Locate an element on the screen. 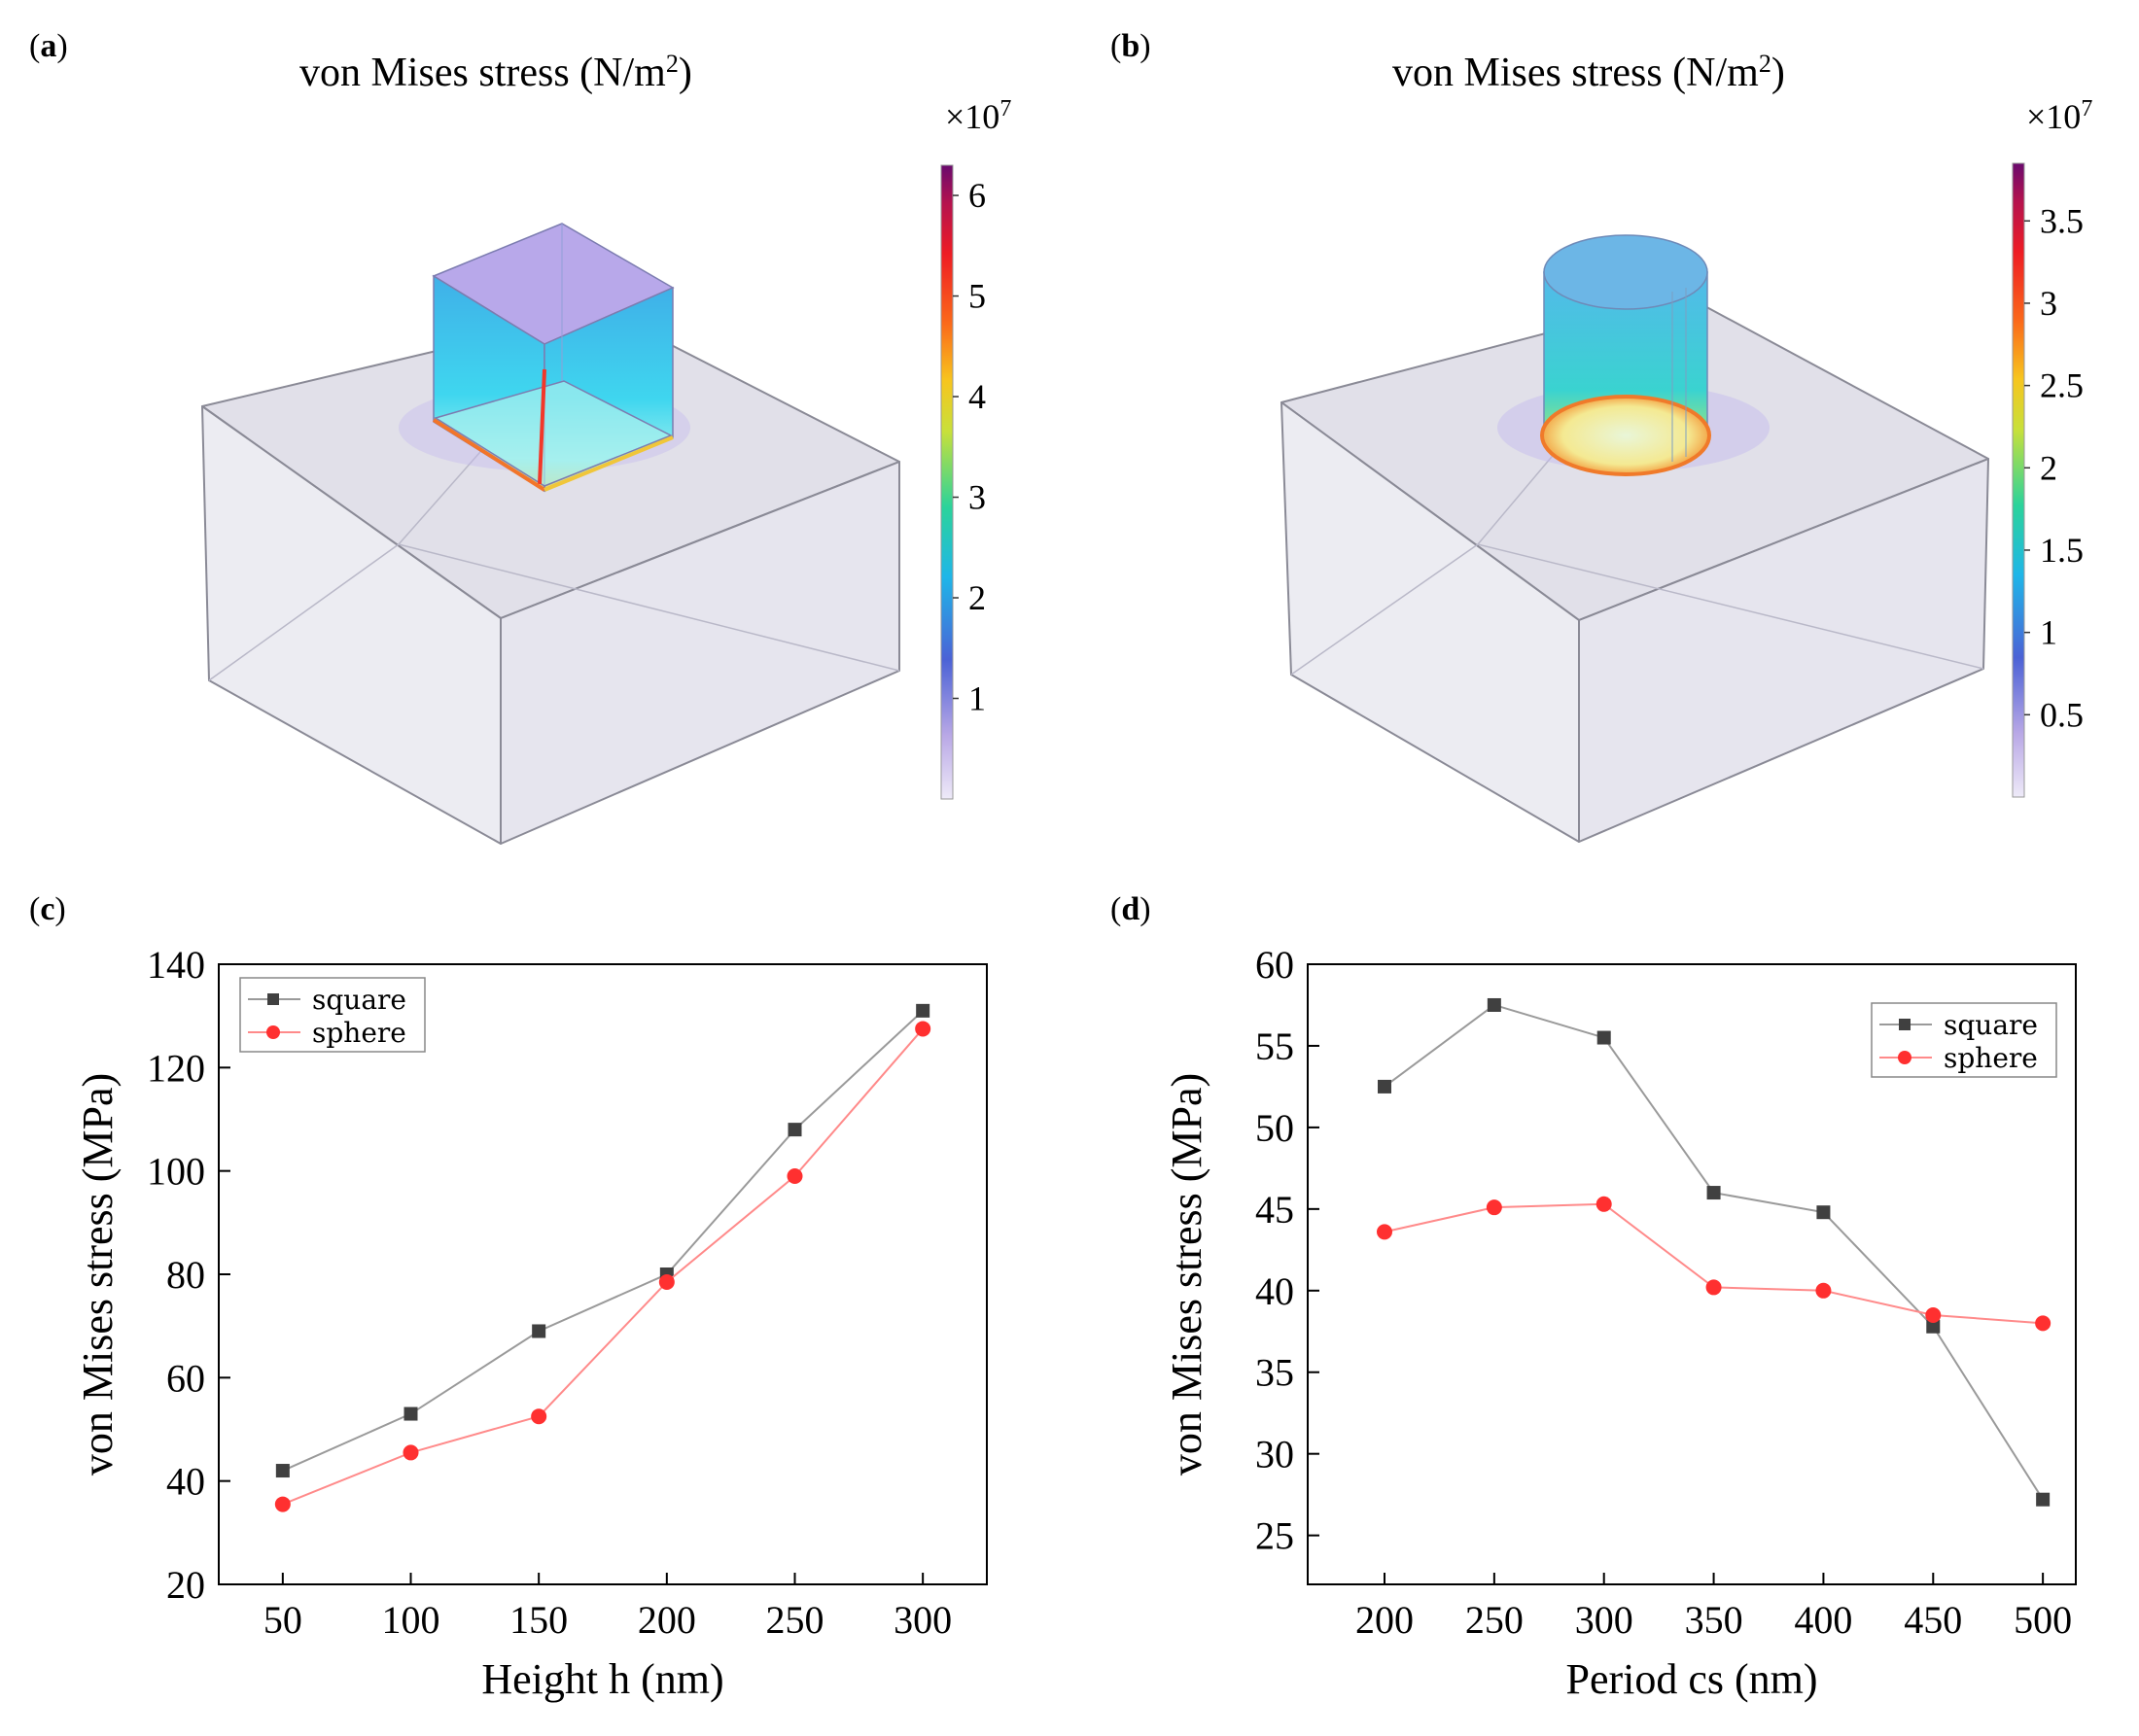  plot-frame is located at coordinates (1692, 1274).